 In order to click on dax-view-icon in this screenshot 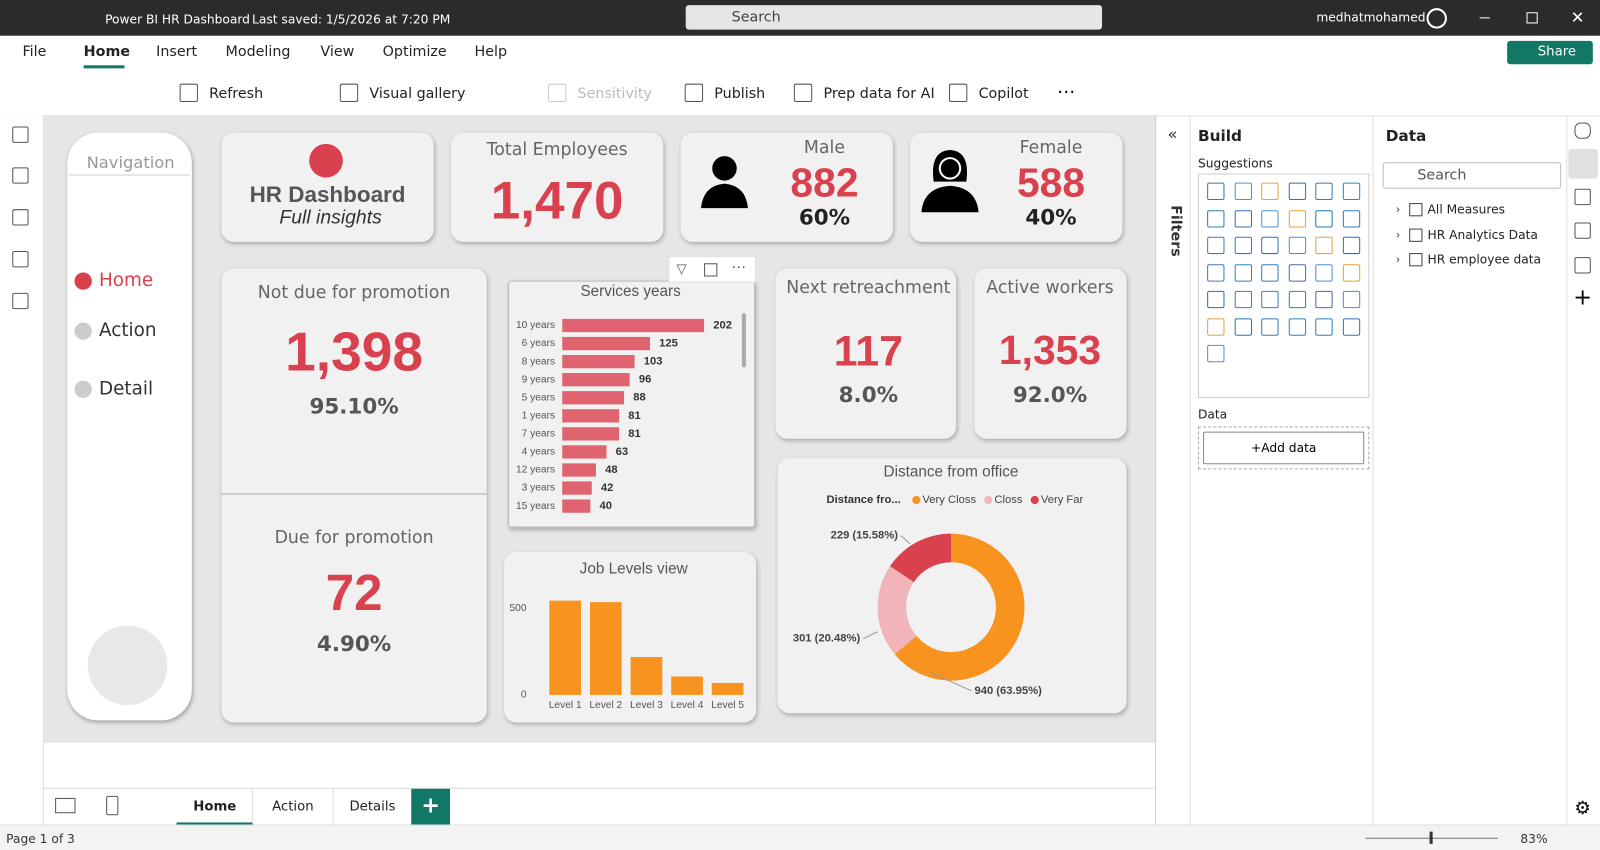, I will do `click(20, 259)`.